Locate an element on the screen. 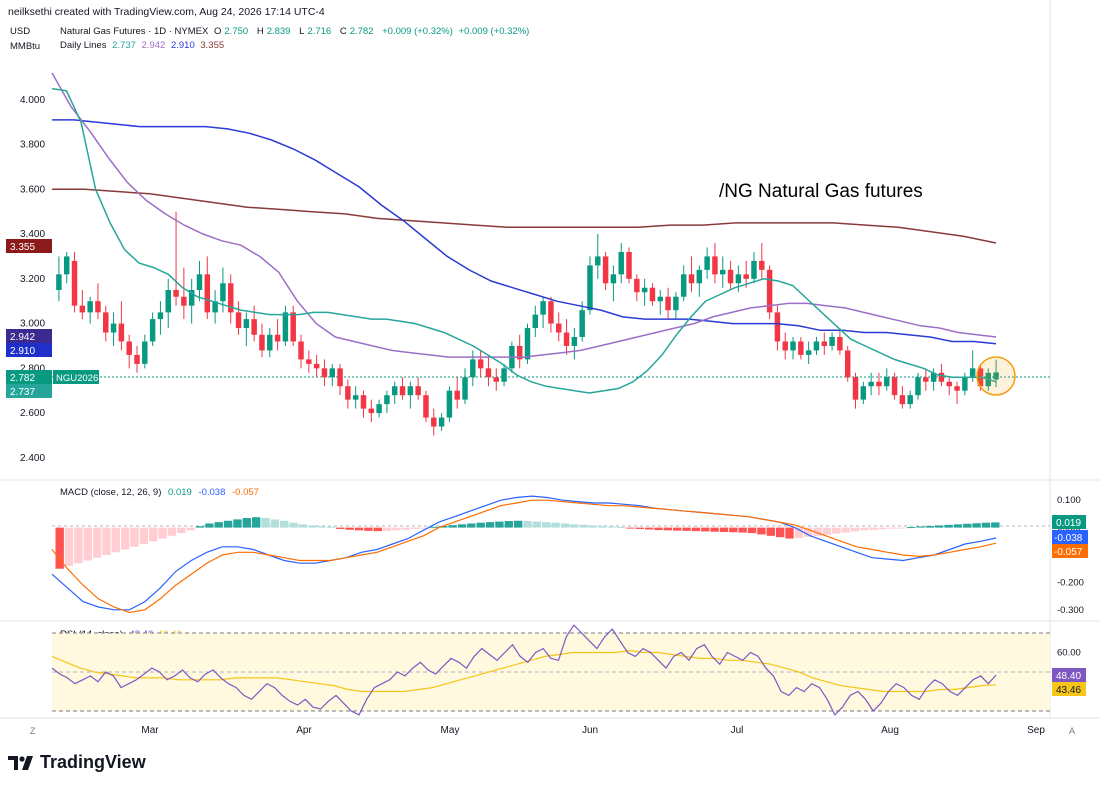 Image resolution: width=1100 pixels, height=786 pixels. svg-text: 2.910 is located at coordinates (22, 351).